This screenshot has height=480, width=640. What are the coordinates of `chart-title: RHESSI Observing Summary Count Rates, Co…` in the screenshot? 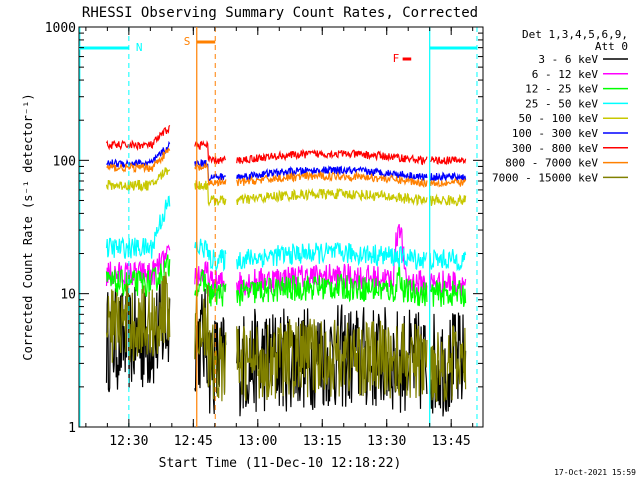 It's located at (280, 13).